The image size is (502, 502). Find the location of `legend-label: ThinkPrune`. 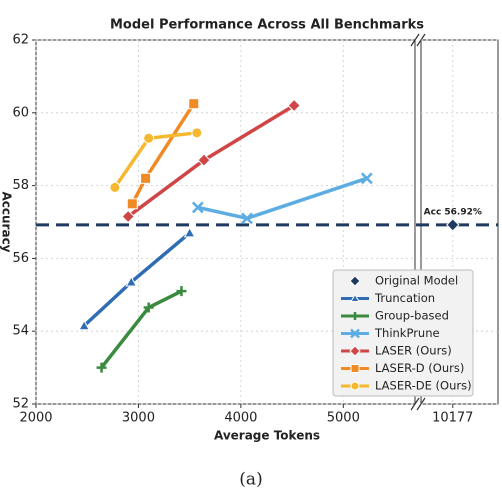

legend-label: ThinkPrune is located at coordinates (407, 333).